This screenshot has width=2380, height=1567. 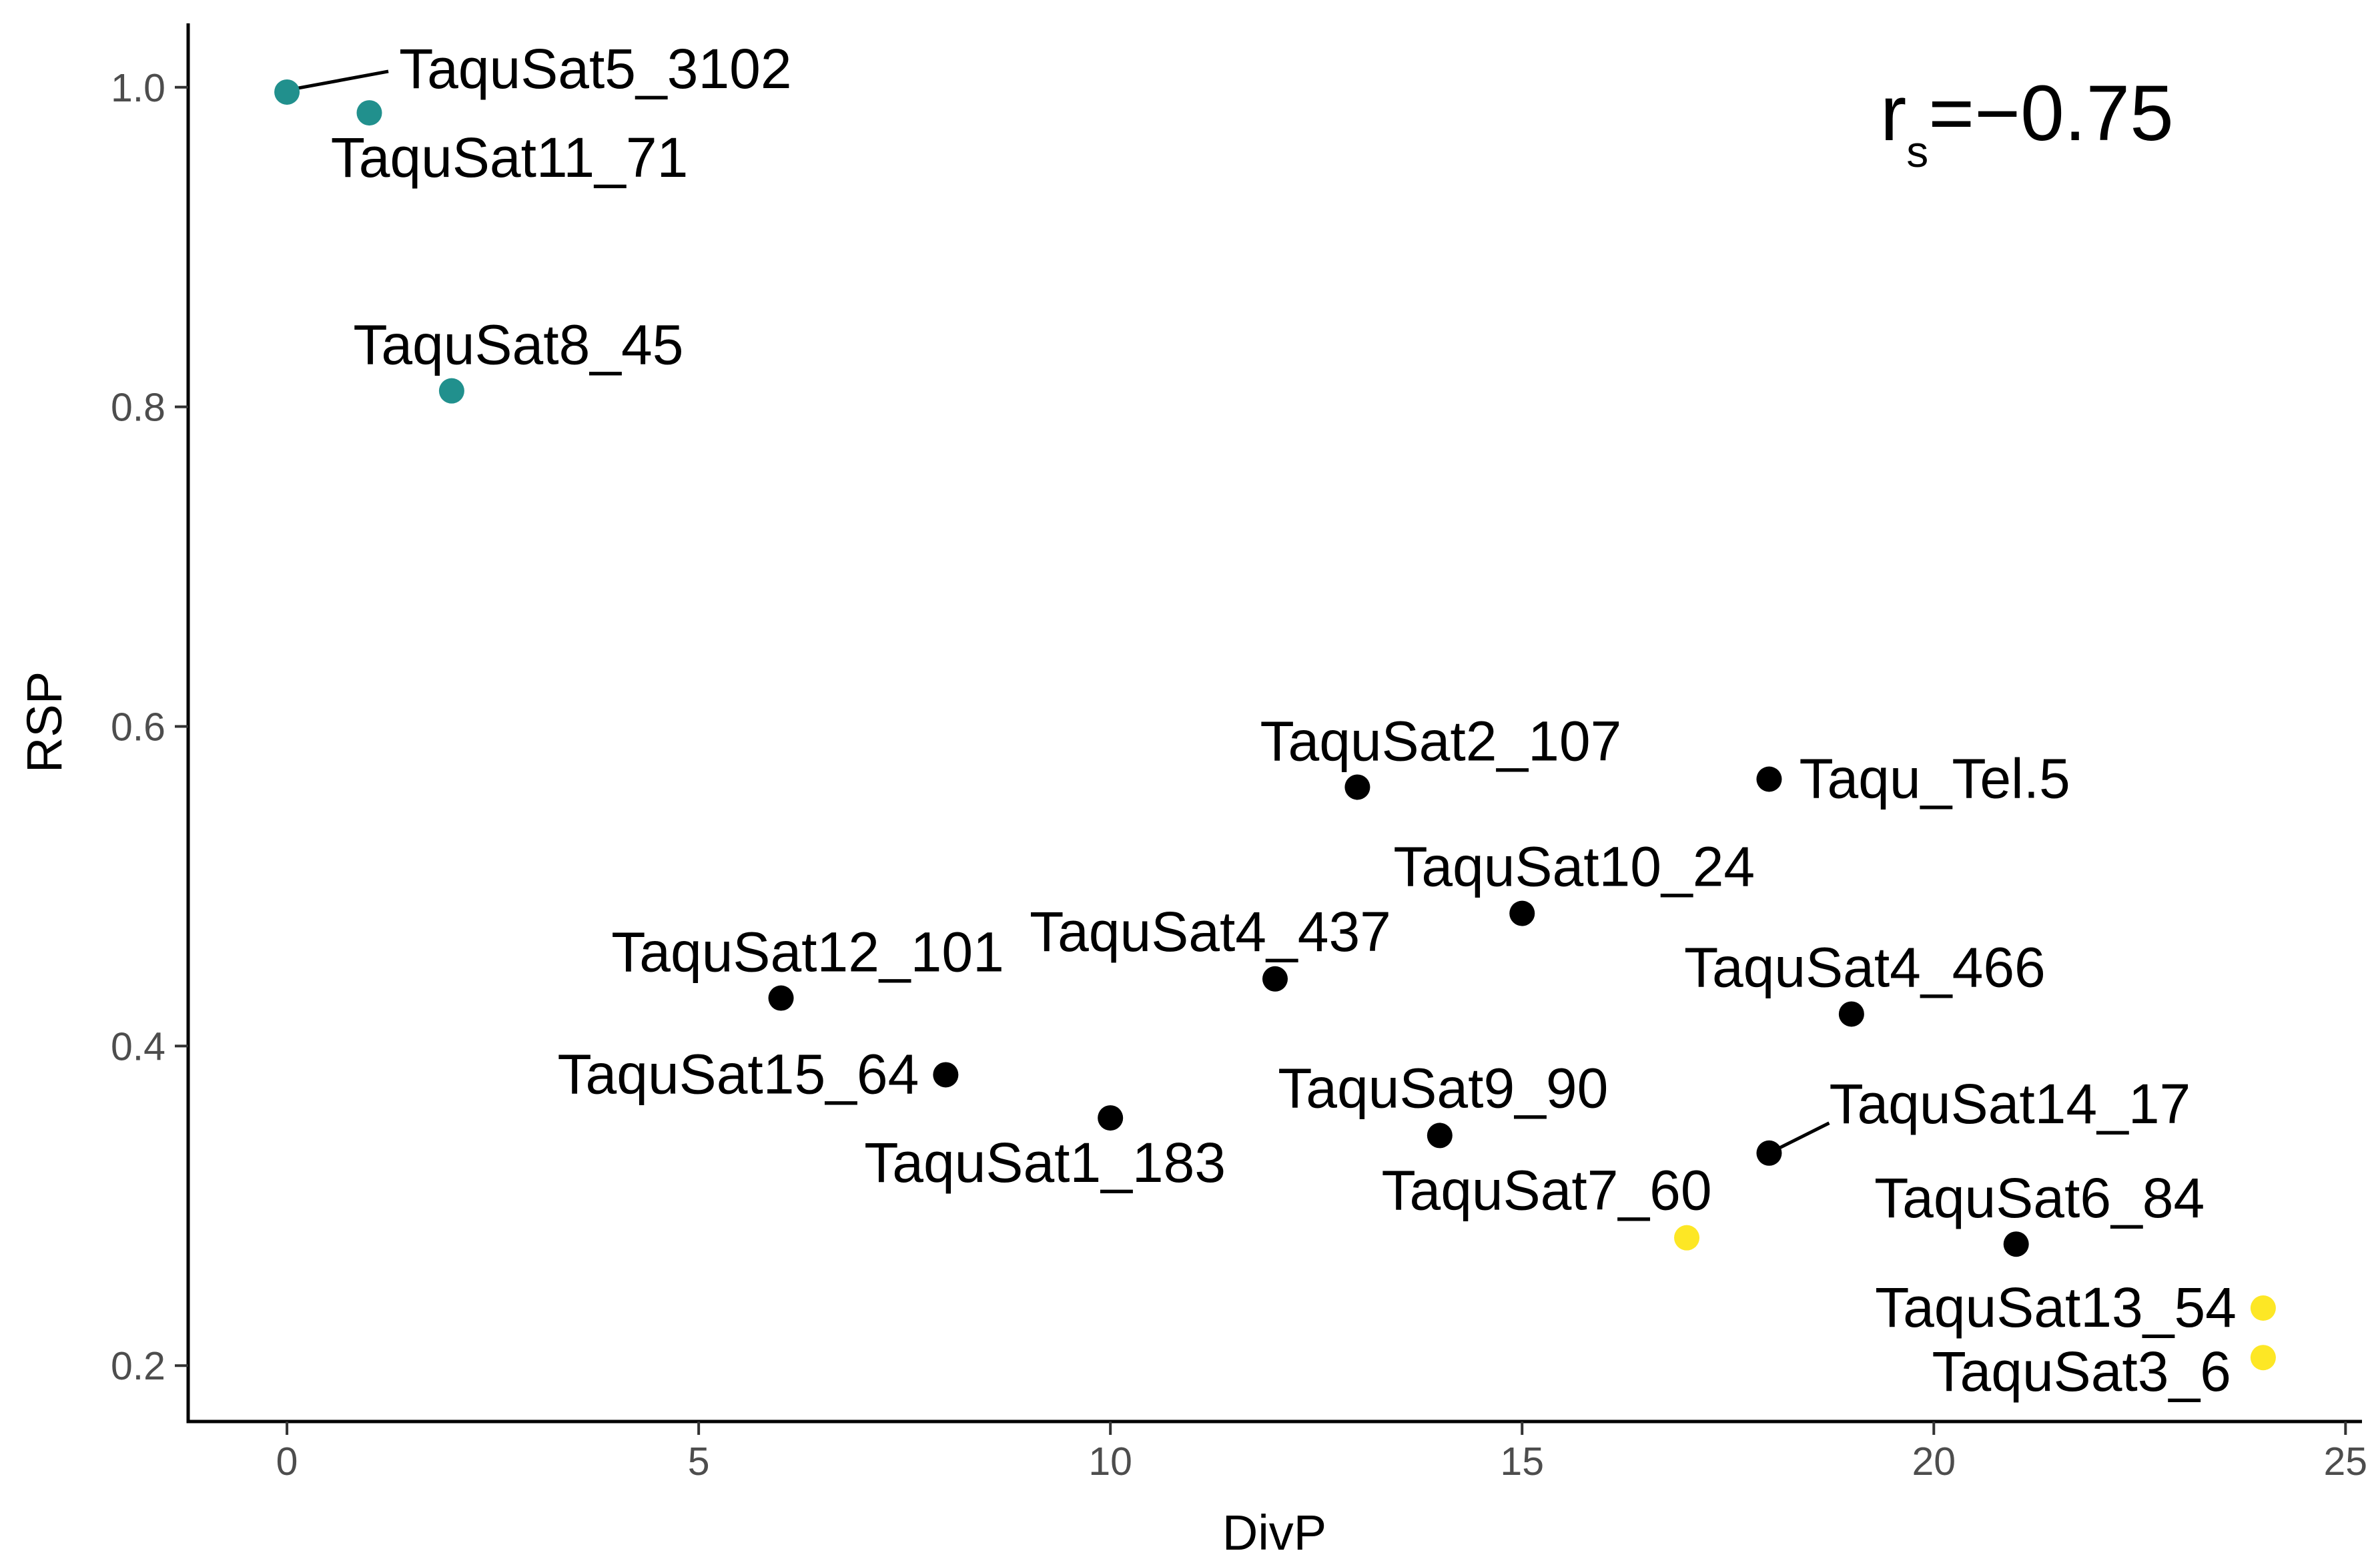 I want to click on y-tick-label: 0.2, so click(x=138, y=1366).